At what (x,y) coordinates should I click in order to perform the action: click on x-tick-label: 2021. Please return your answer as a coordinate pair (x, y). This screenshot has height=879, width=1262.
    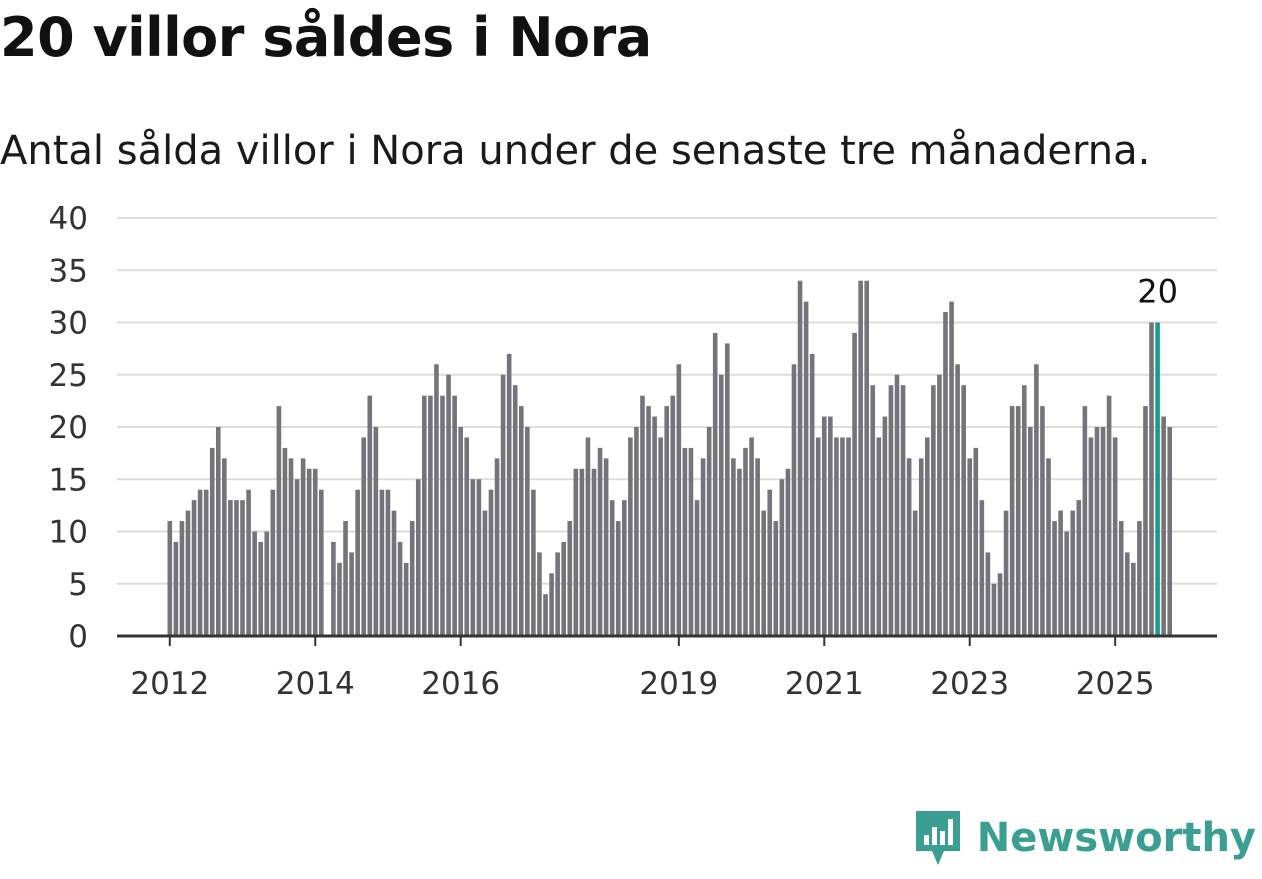
    Looking at the image, I should click on (824, 684).